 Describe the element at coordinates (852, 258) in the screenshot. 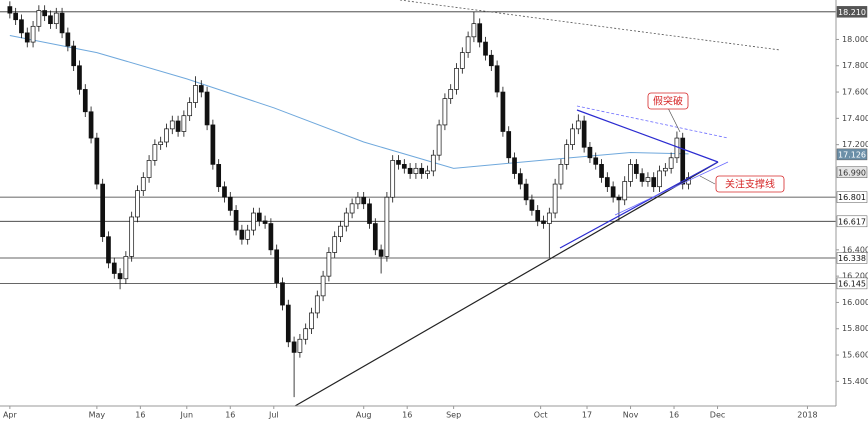

I see `level-label: 16.338` at that location.